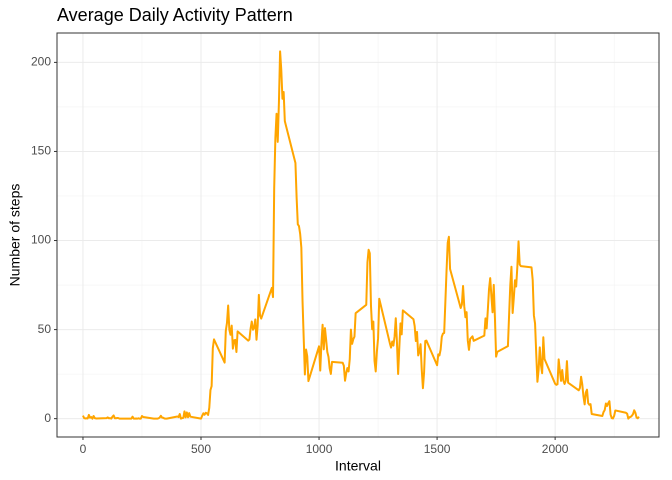  What do you see at coordinates (41, 151) in the screenshot?
I see `y-tick-label: 150` at bounding box center [41, 151].